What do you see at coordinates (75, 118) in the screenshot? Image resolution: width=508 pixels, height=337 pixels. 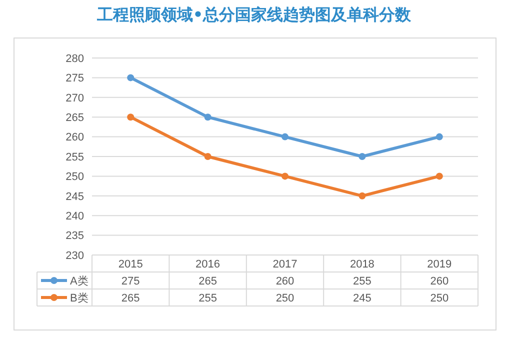 I see `y-tick-label: 265` at bounding box center [75, 118].